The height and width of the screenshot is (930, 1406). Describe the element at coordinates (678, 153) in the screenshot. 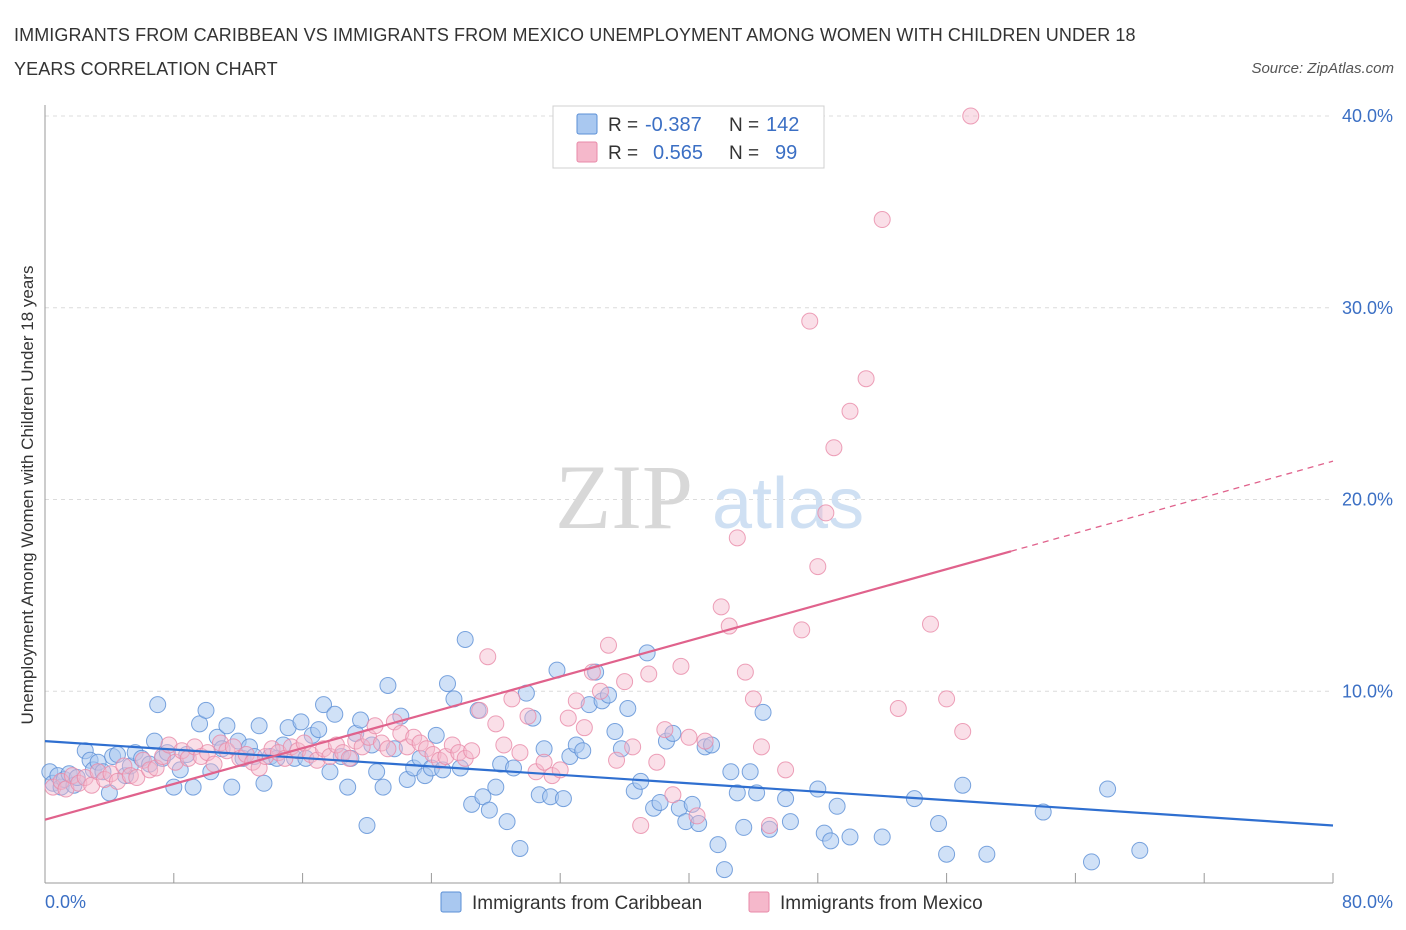

I see `legend-mexico-r-value: 0.565` at that location.